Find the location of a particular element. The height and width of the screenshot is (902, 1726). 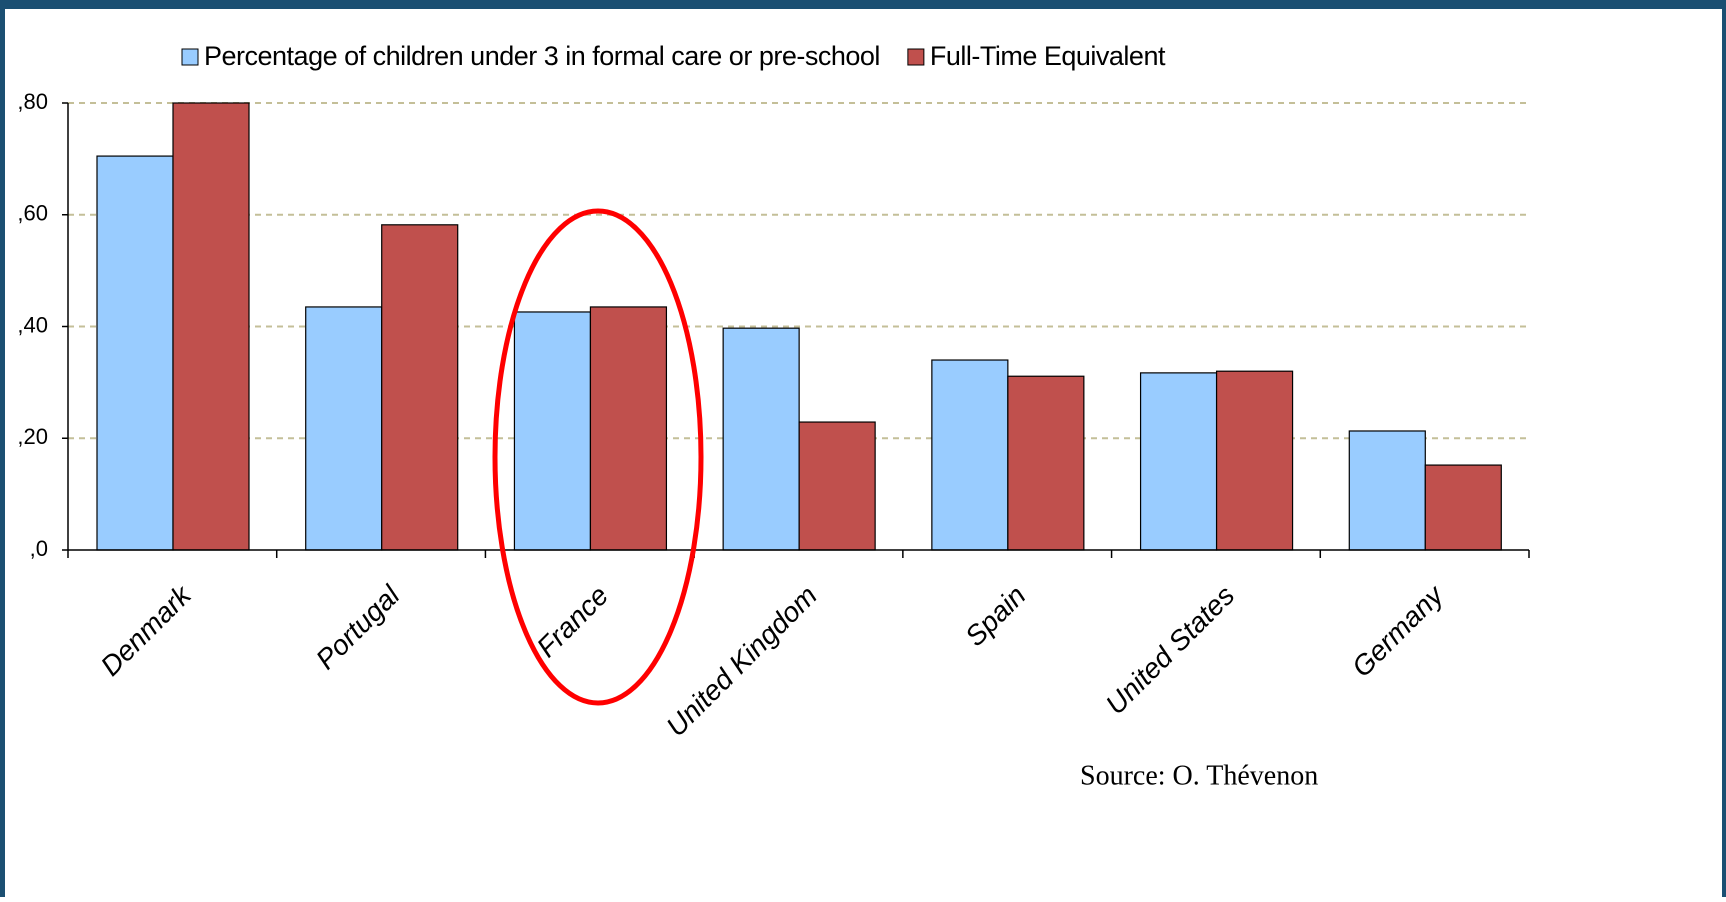

y-tick-label: ,60 is located at coordinates (32, 213).